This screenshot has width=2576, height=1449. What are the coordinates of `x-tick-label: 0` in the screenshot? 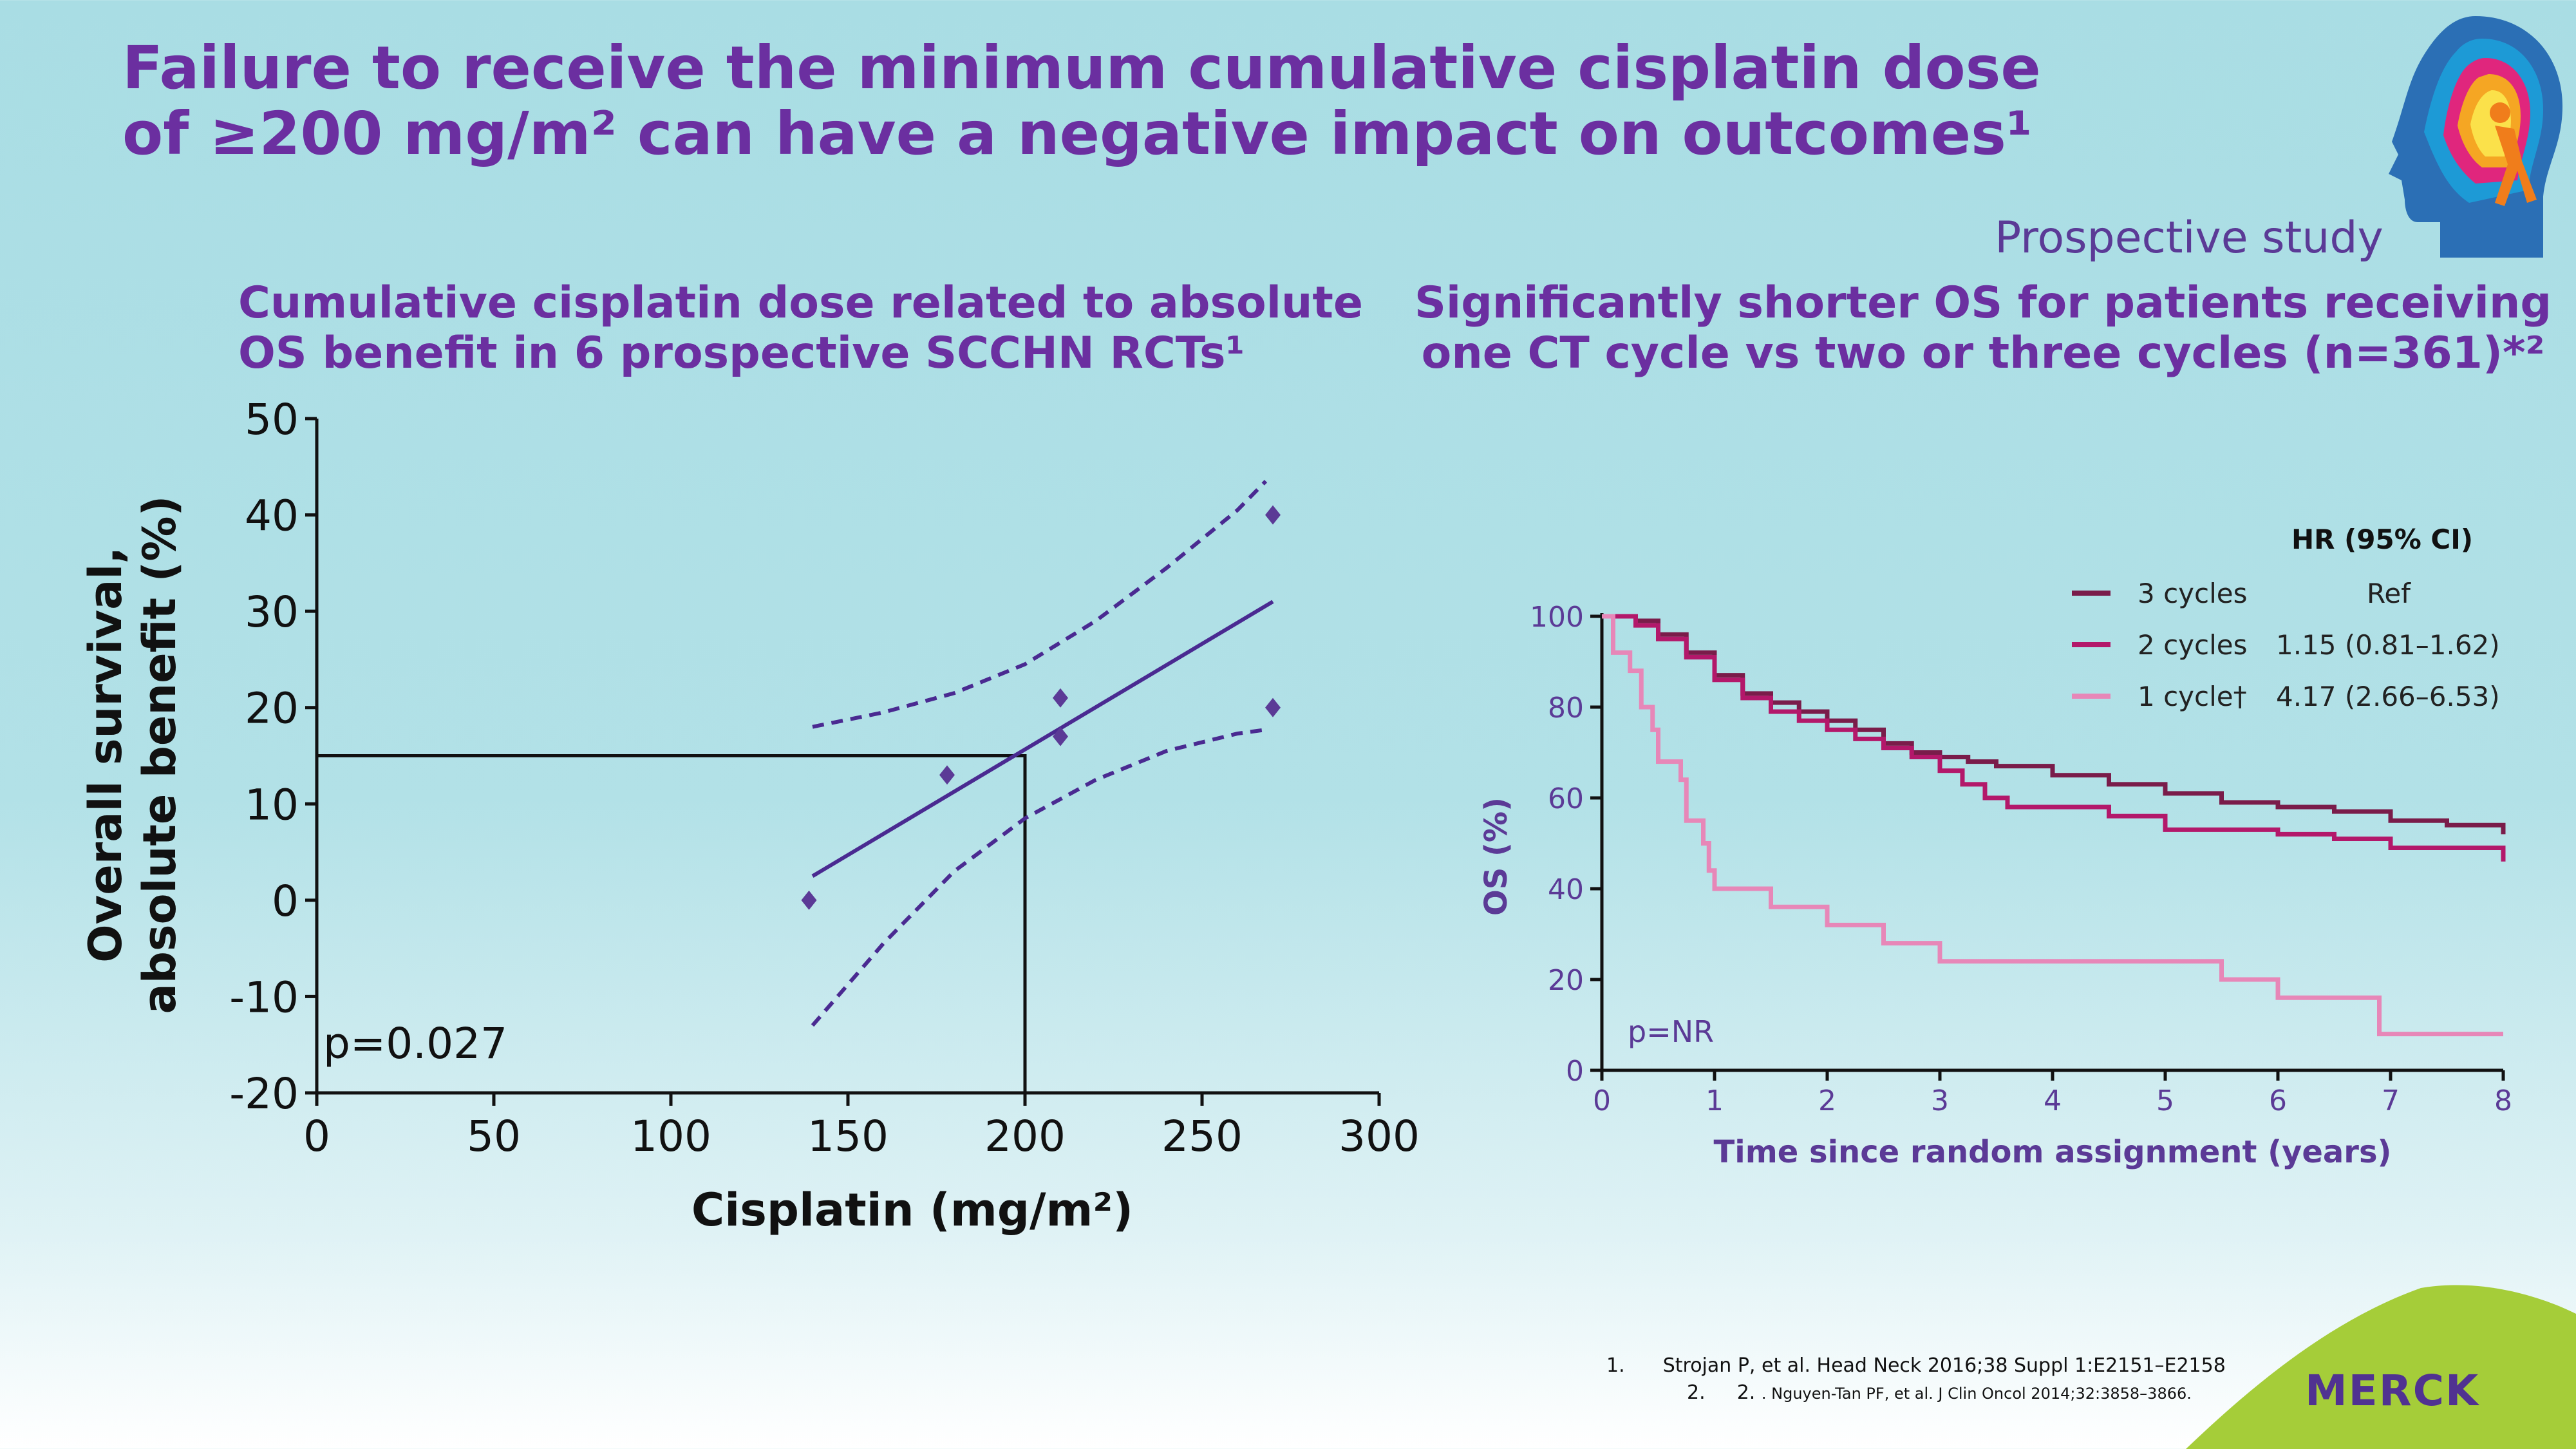 It's located at (316, 1136).